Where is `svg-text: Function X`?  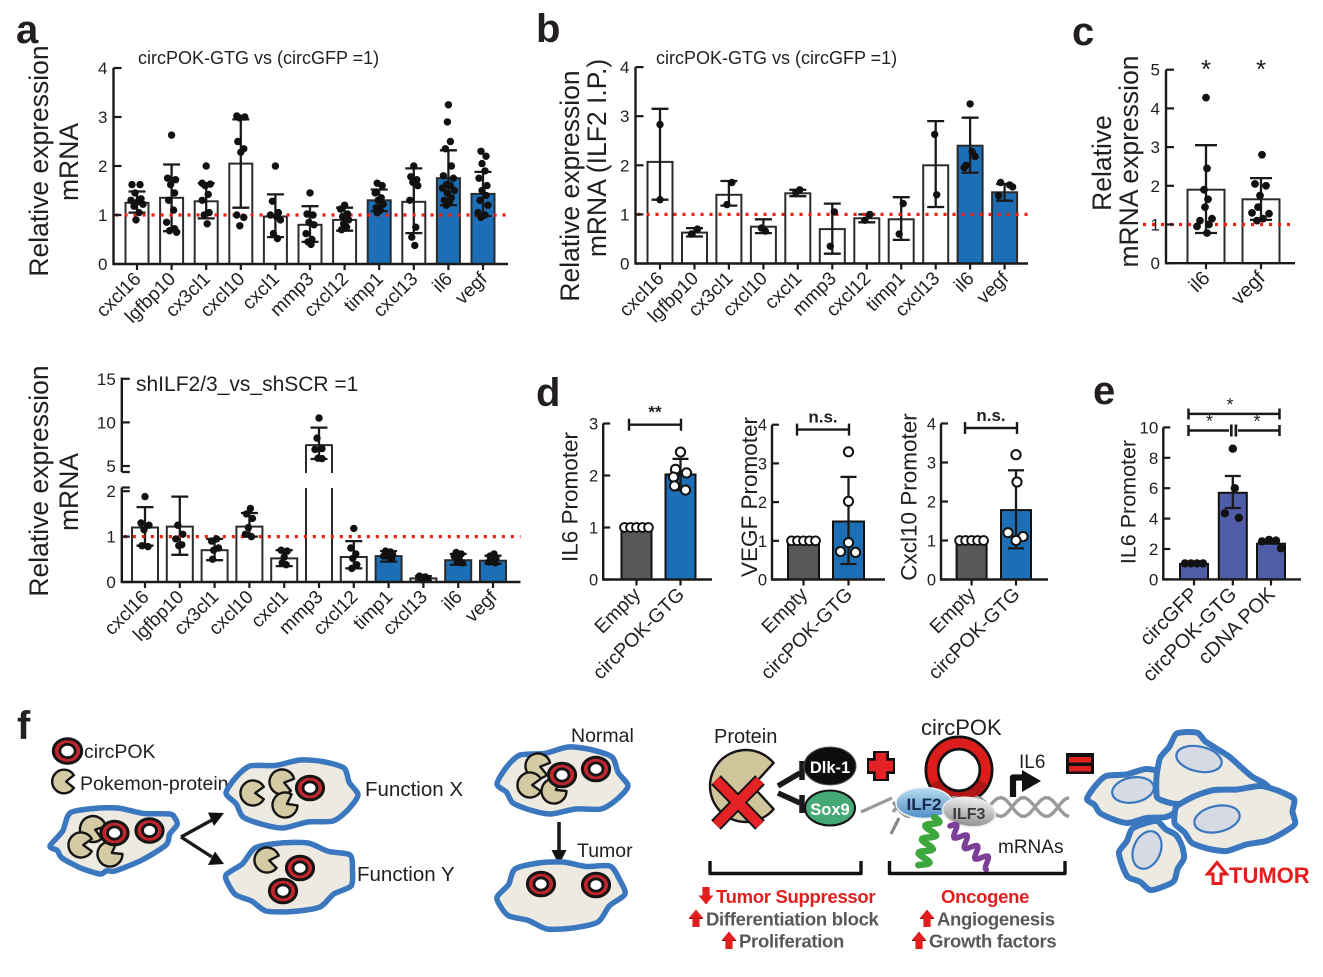
svg-text: Function X is located at coordinates (414, 789).